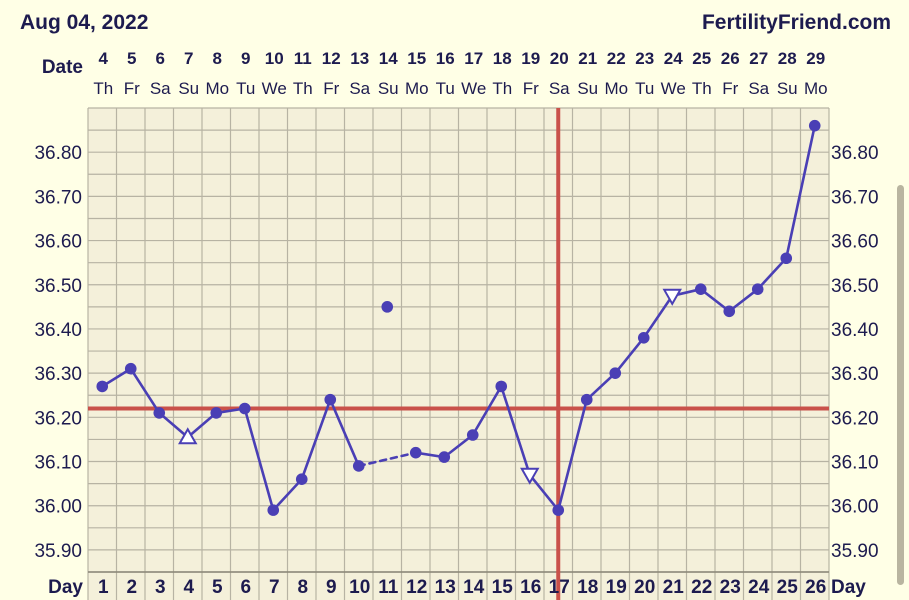 Image resolution: width=909 pixels, height=600 pixels. I want to click on date-number: 24, so click(673, 58).